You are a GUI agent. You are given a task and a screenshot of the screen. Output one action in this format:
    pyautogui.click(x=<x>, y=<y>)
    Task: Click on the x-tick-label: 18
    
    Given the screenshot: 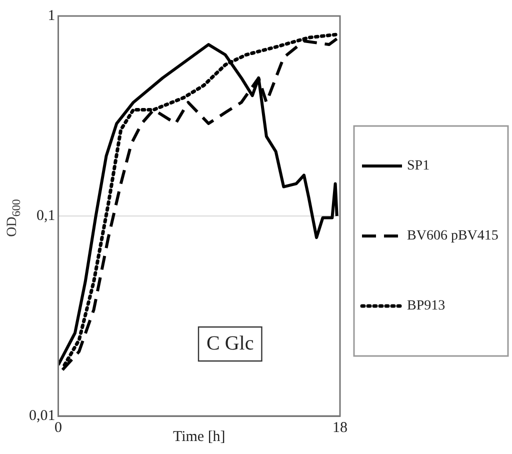 What is the action you would take?
    pyautogui.click(x=340, y=428)
    